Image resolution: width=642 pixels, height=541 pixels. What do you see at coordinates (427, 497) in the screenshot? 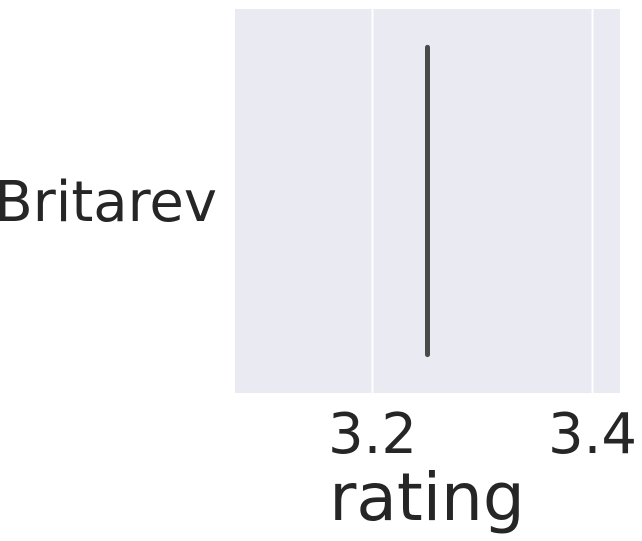
I see `x-axis-label: rating` at bounding box center [427, 497].